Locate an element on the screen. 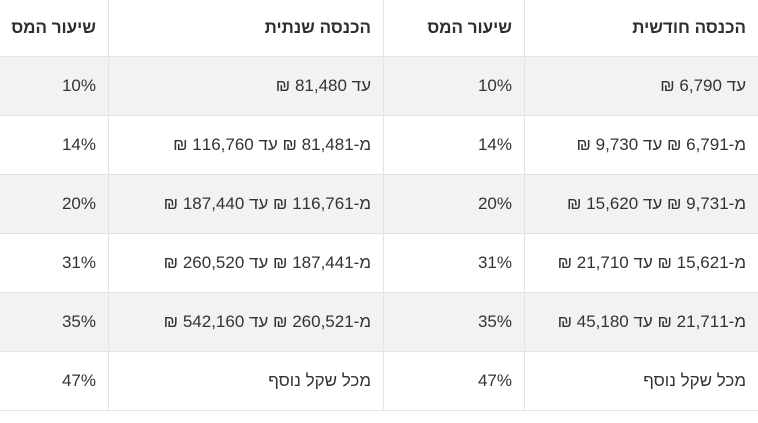 This screenshot has height=423, width=758. cell-annual-tax-rate: 35% is located at coordinates (78, 321).